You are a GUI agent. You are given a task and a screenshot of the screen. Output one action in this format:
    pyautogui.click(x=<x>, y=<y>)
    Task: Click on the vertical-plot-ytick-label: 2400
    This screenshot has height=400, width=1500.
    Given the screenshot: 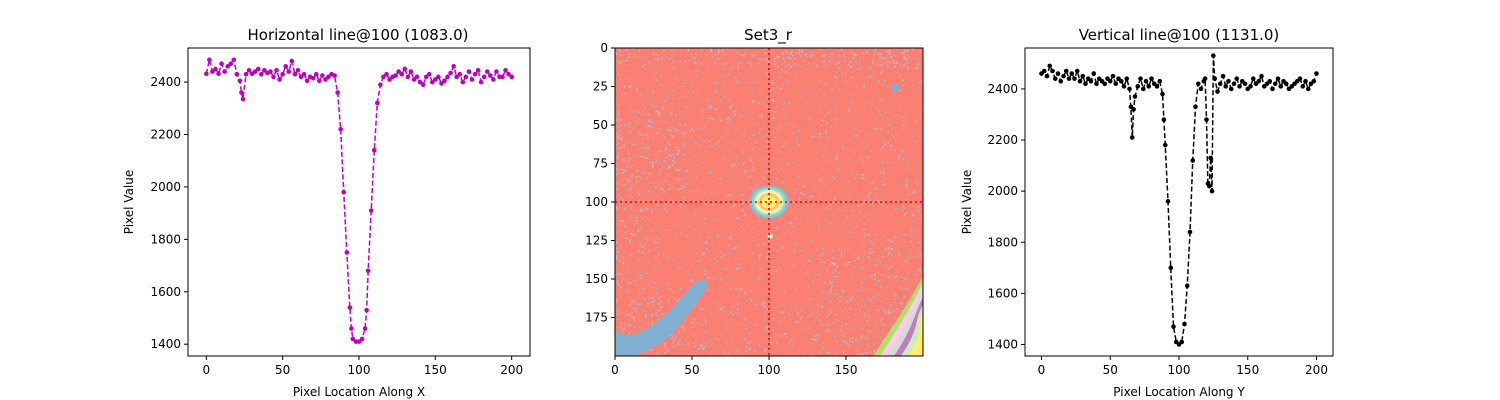 What is the action you would take?
    pyautogui.click(x=1002, y=89)
    